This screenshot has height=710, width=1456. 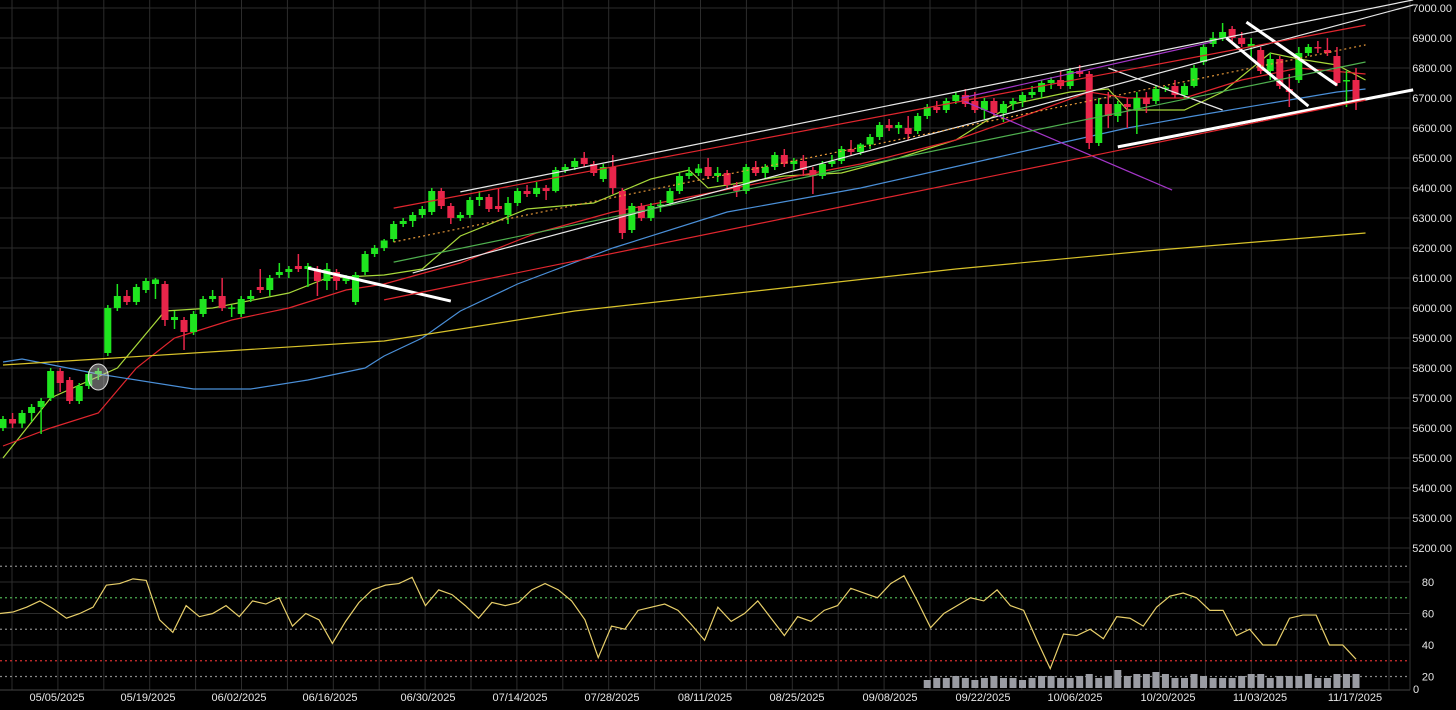 I want to click on price-tick-label: 5700.00, so click(x=1432, y=399).